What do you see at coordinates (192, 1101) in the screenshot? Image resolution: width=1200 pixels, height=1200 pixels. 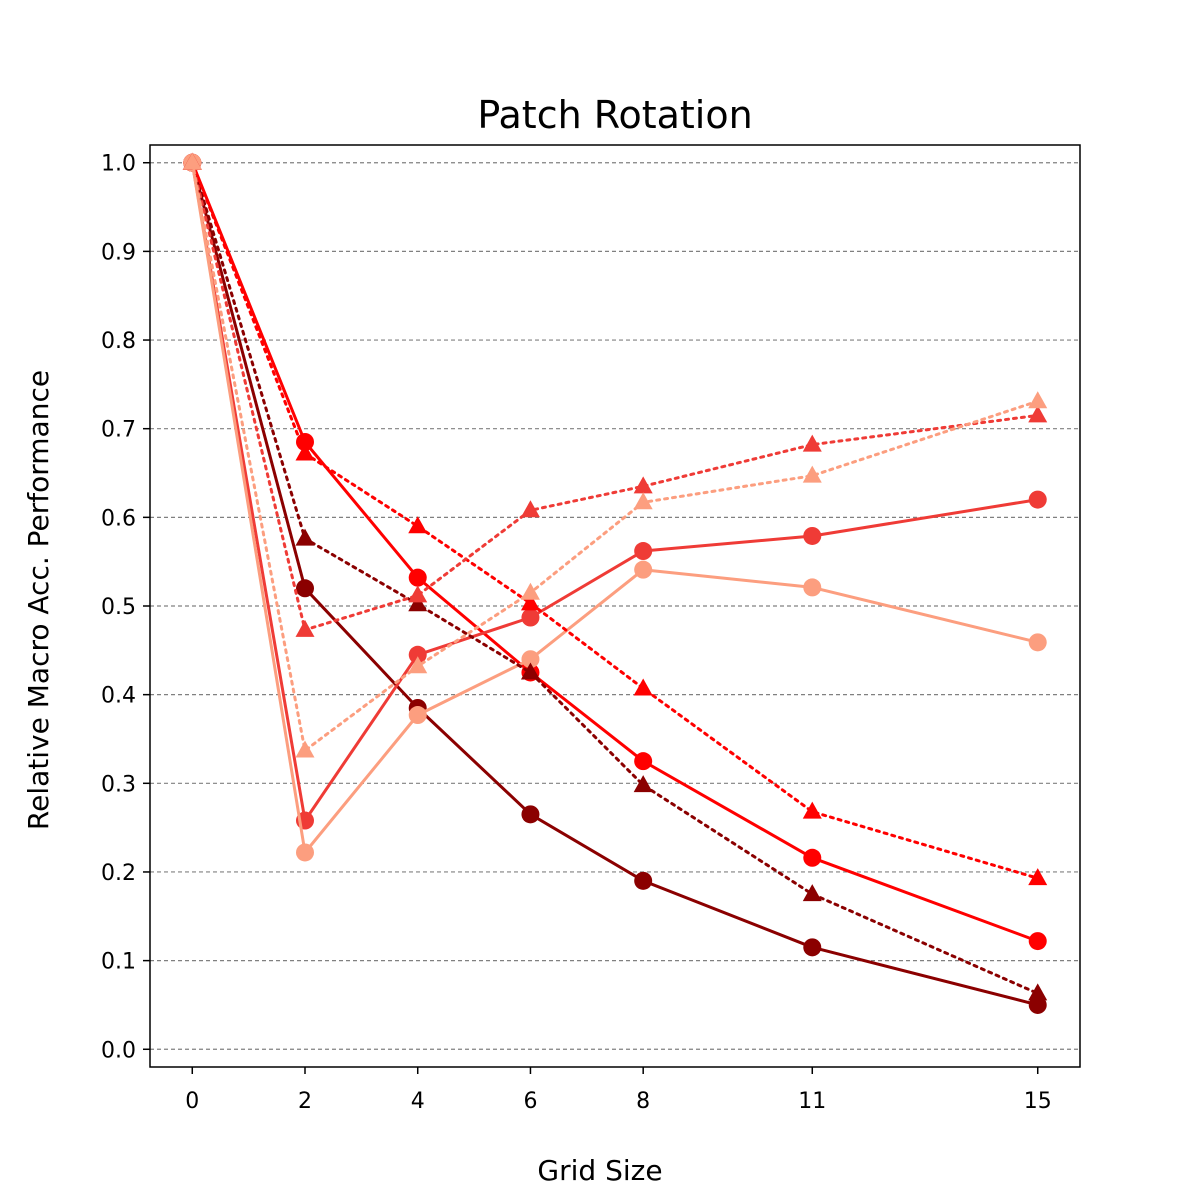 I see `x-tick-label: 0` at bounding box center [192, 1101].